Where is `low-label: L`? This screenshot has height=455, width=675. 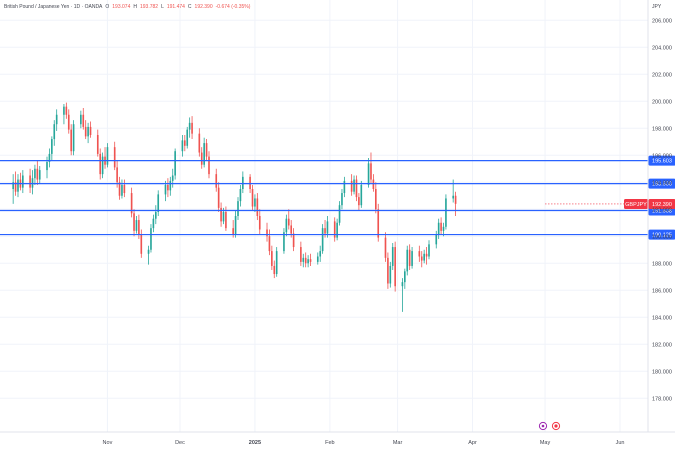 low-label: L is located at coordinates (162, 7).